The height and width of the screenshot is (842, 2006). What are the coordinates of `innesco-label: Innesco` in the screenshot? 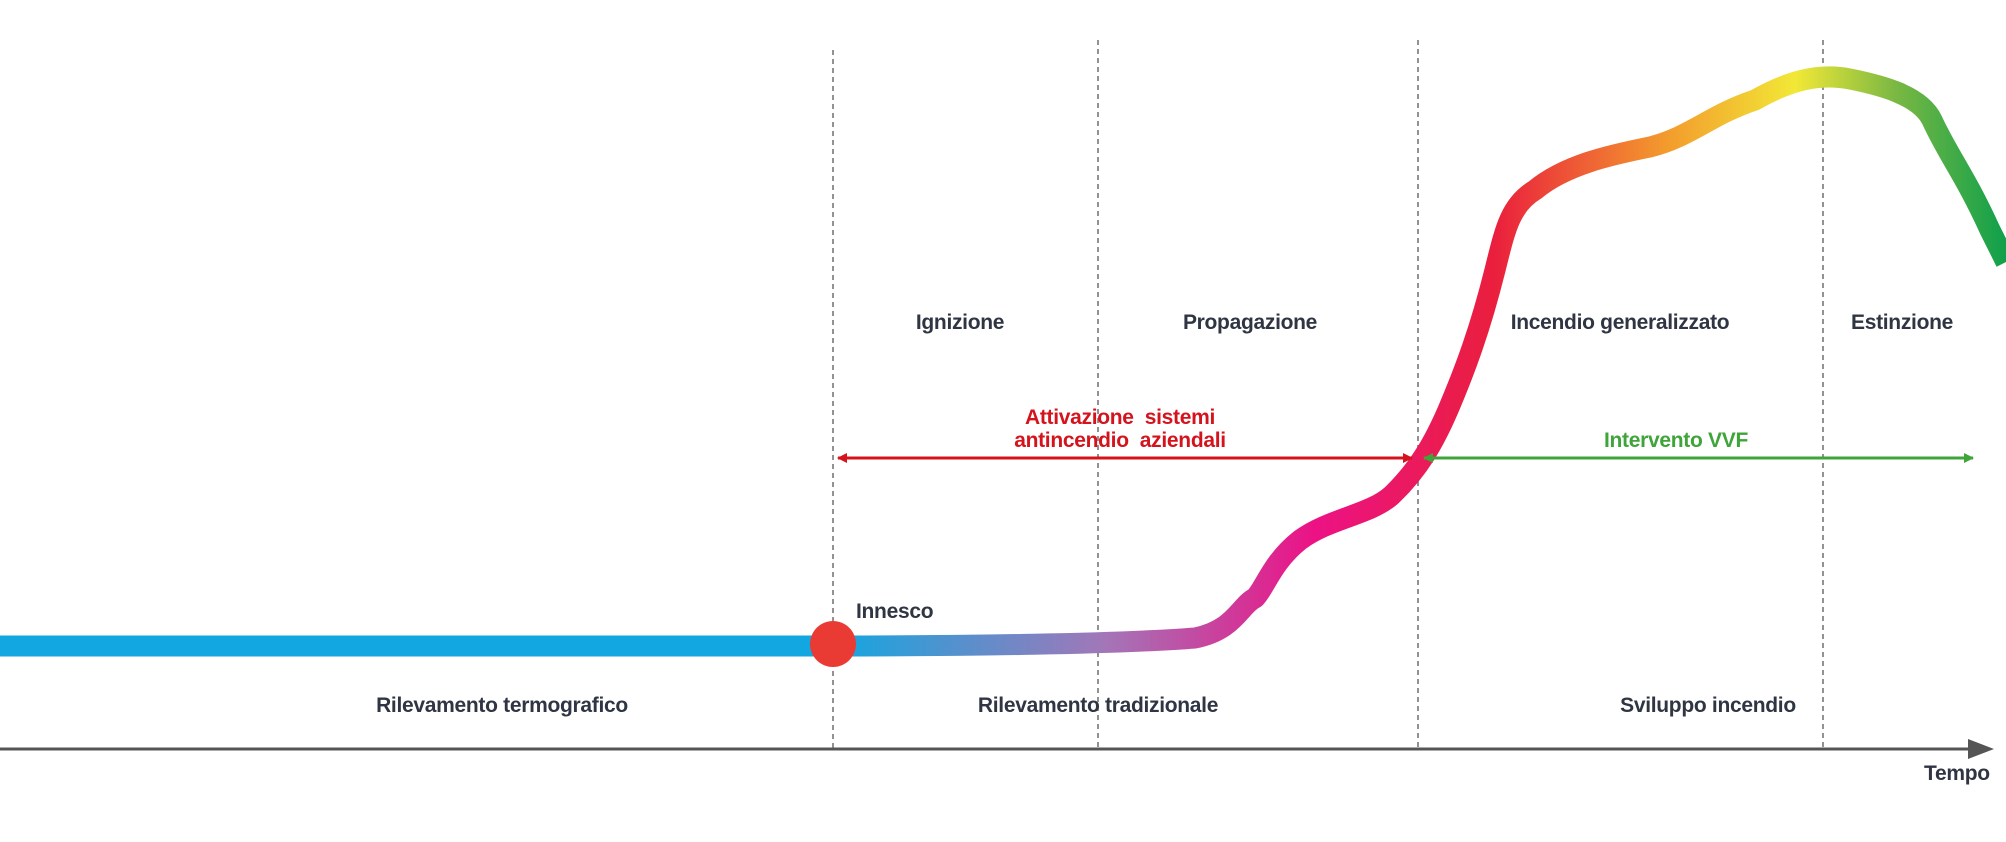 It's located at (895, 611).